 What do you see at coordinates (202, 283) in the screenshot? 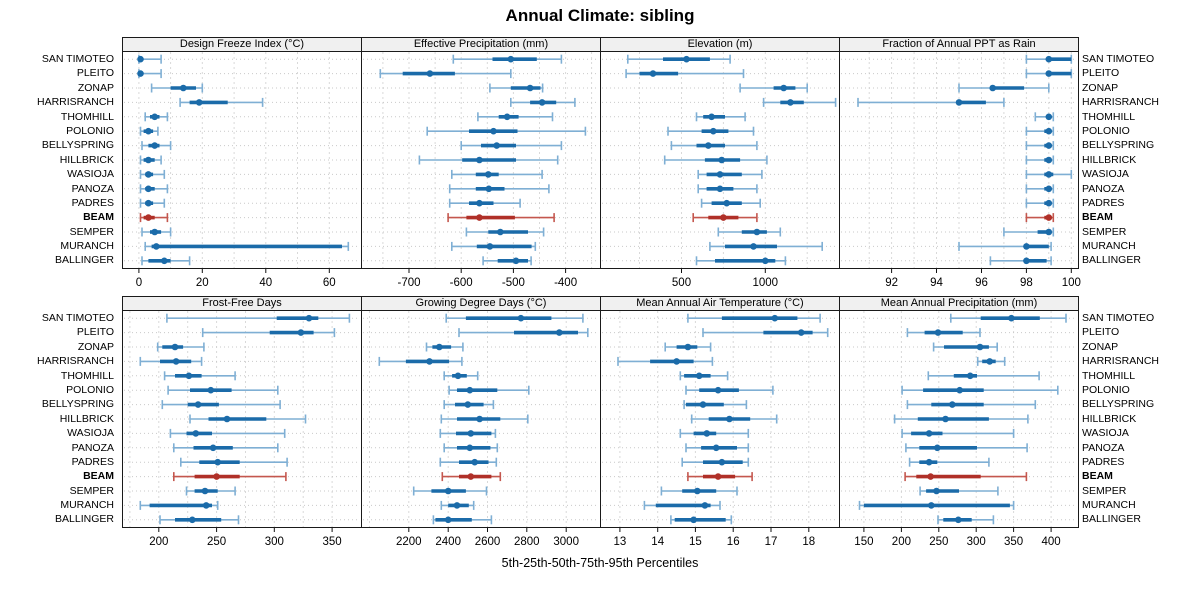
I see `axis-tick-label: 20` at bounding box center [202, 283].